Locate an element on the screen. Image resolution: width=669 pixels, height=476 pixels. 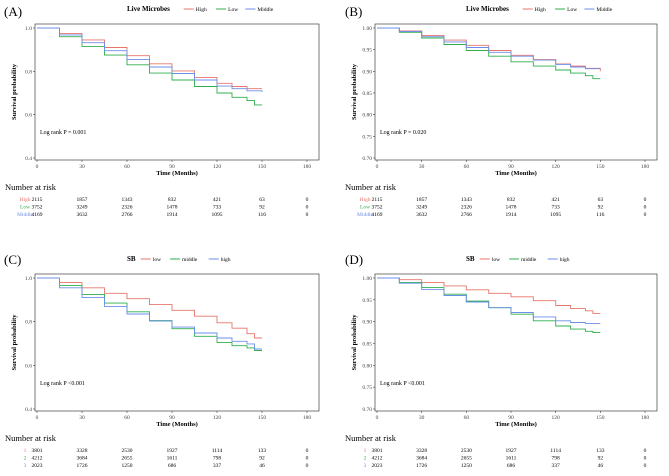
y-tick-label: 0.90 is located at coordinates (367, 72).